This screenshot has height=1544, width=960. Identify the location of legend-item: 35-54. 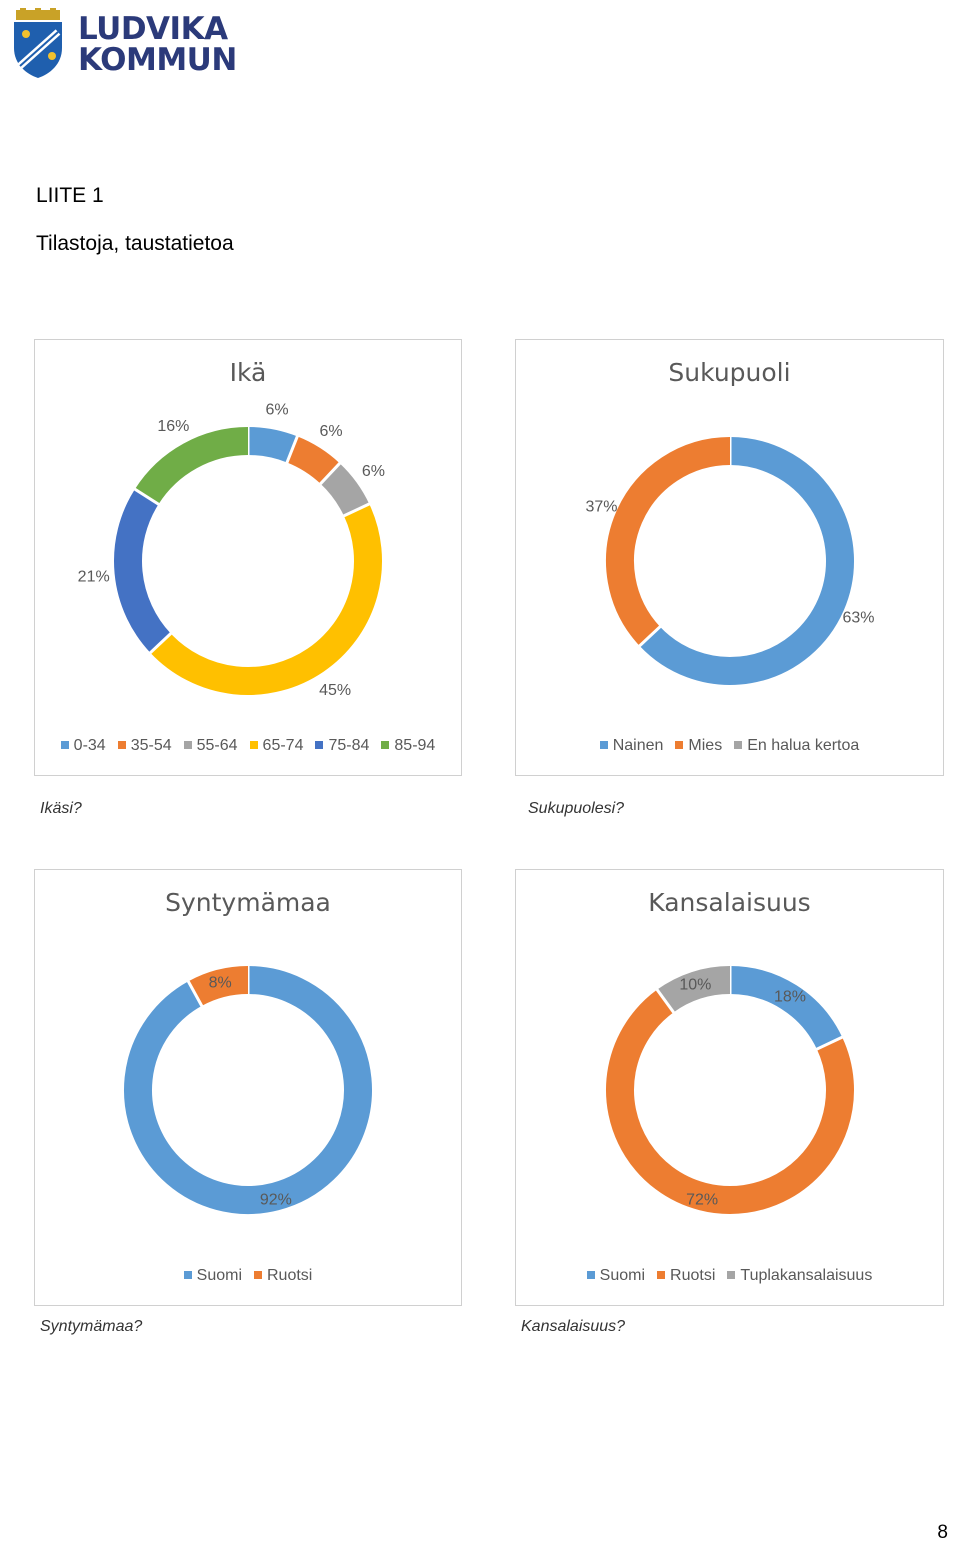
(144, 746).